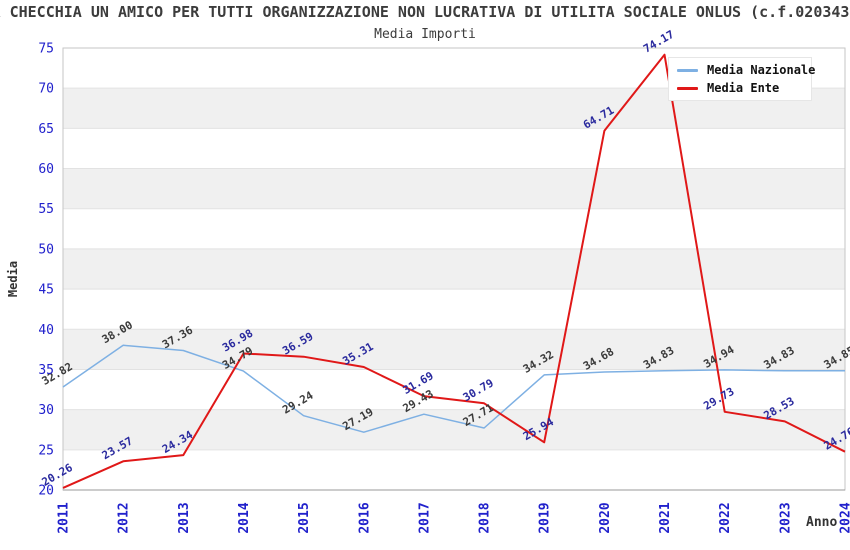 The height and width of the screenshot is (550, 850). I want to click on y-tick-label: 25, so click(46, 450).